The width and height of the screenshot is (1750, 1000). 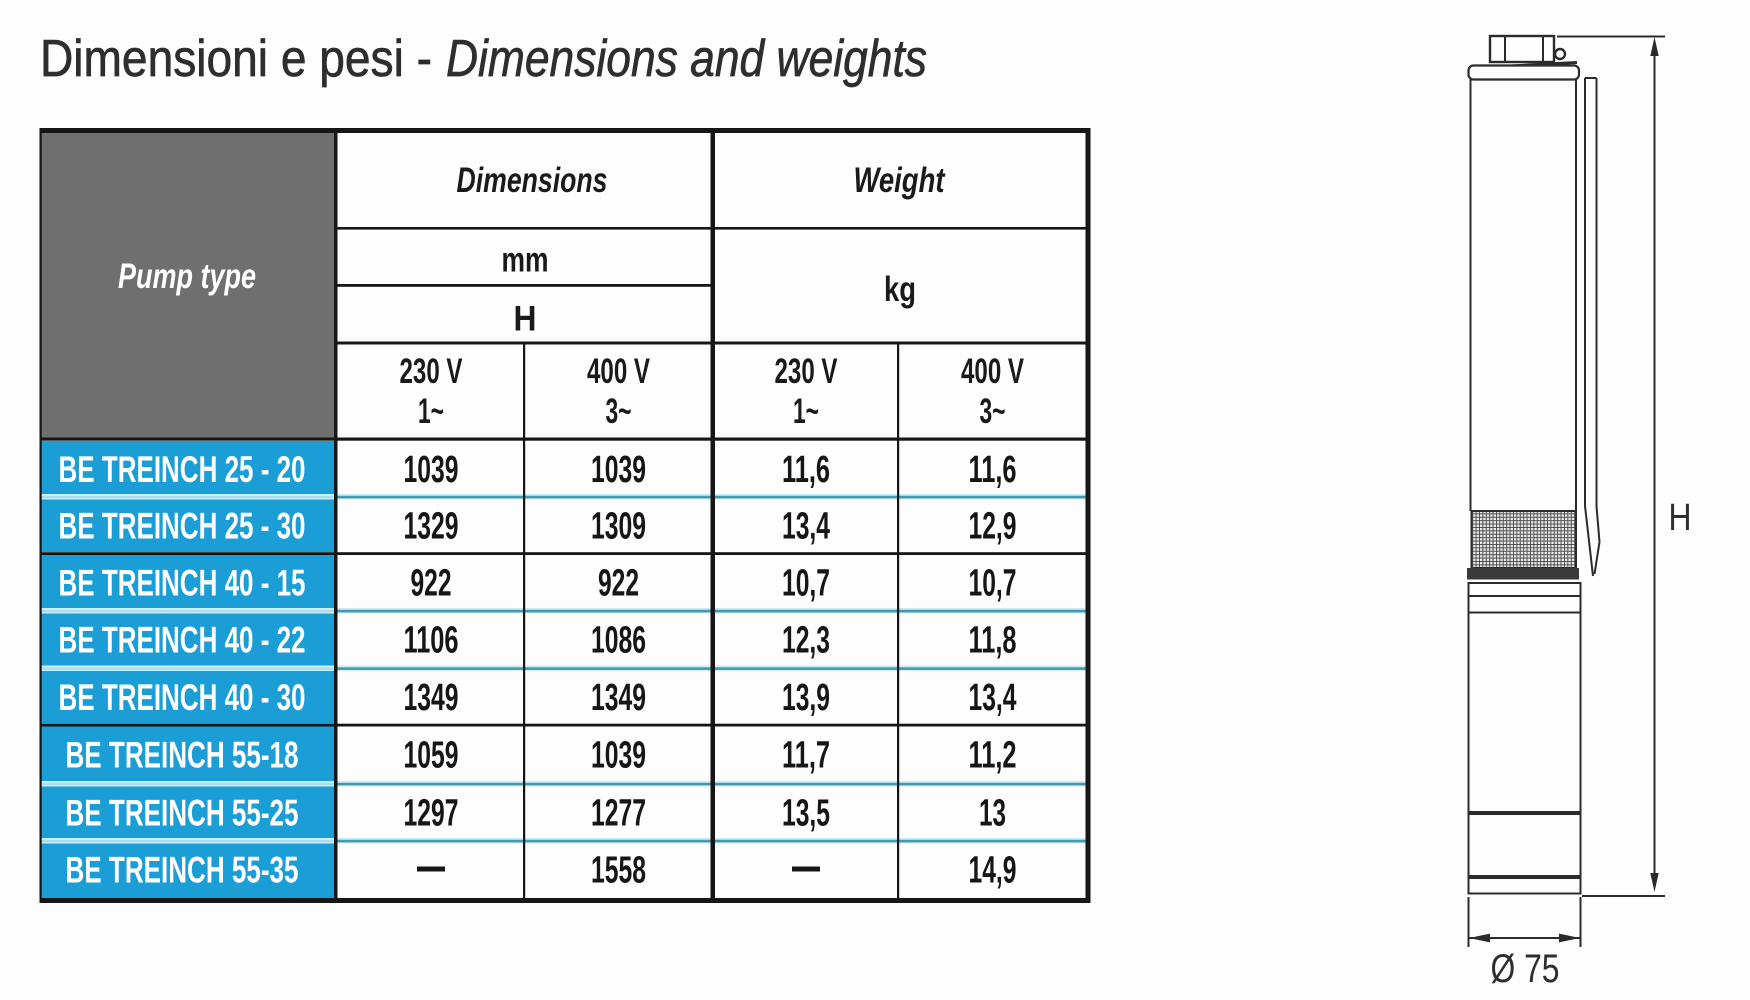 I want to click on svg-text: mm, so click(x=525, y=260).